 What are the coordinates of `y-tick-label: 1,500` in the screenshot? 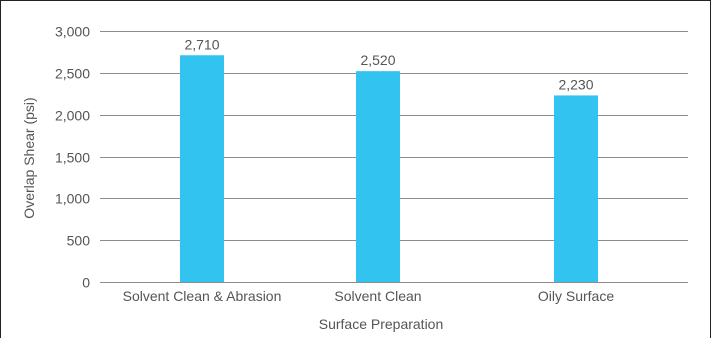 It's located at (72, 158).